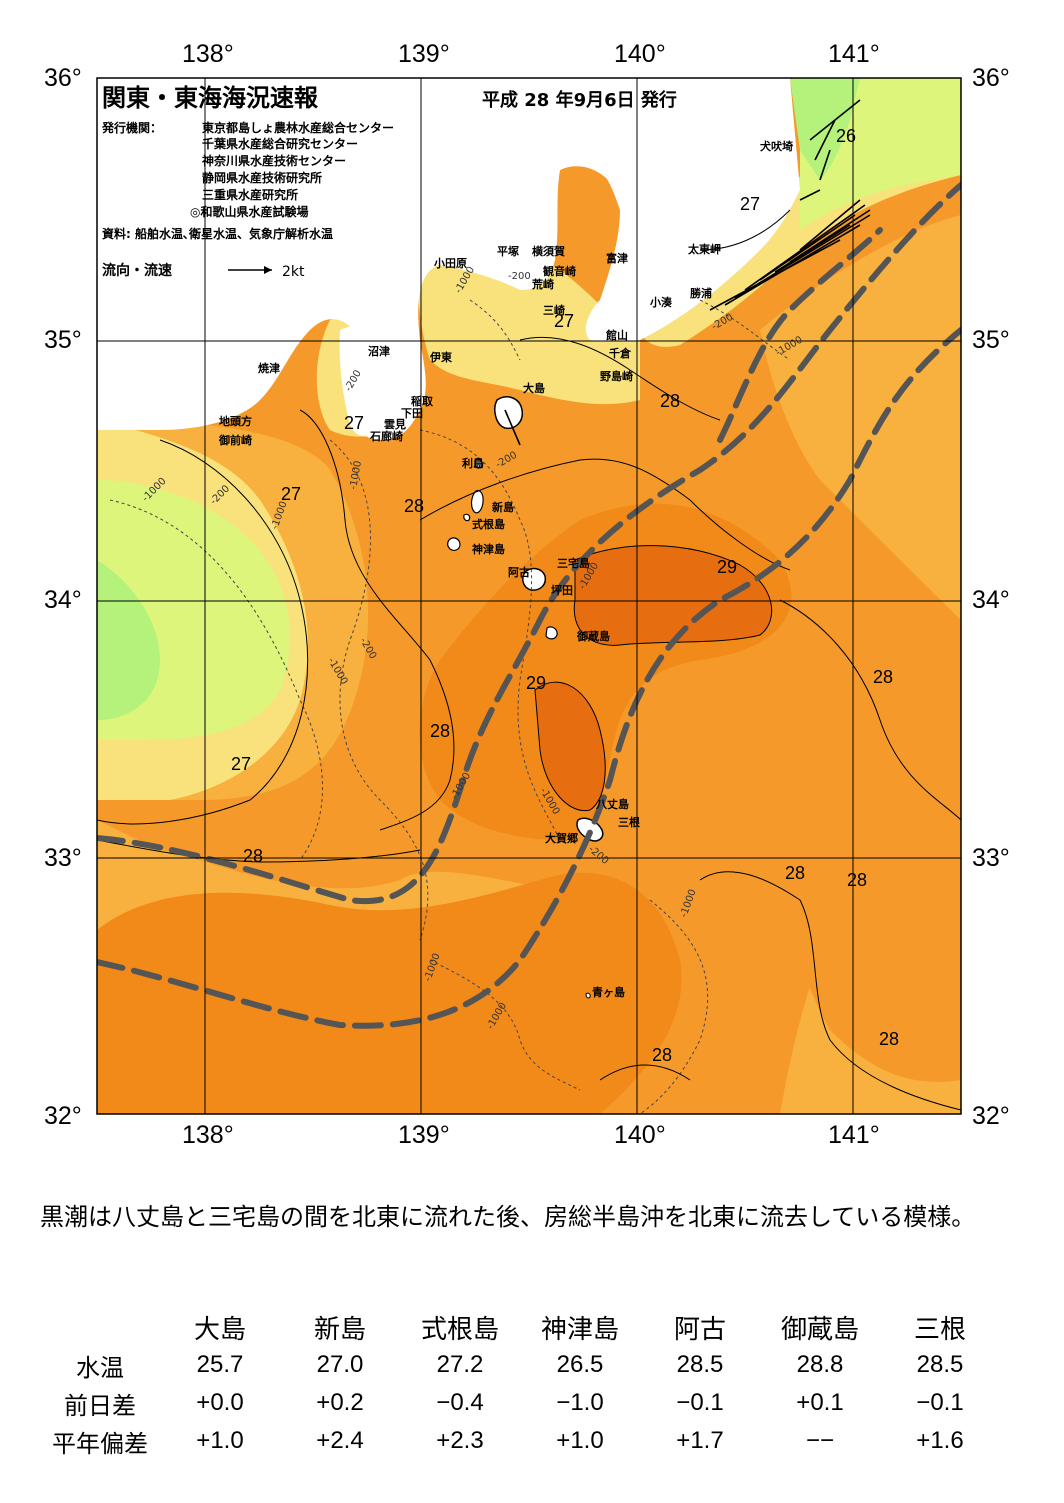 The height and width of the screenshot is (1503, 1064). Describe the element at coordinates (219, 1329) in the screenshot. I see `column-header: 大島` at that location.